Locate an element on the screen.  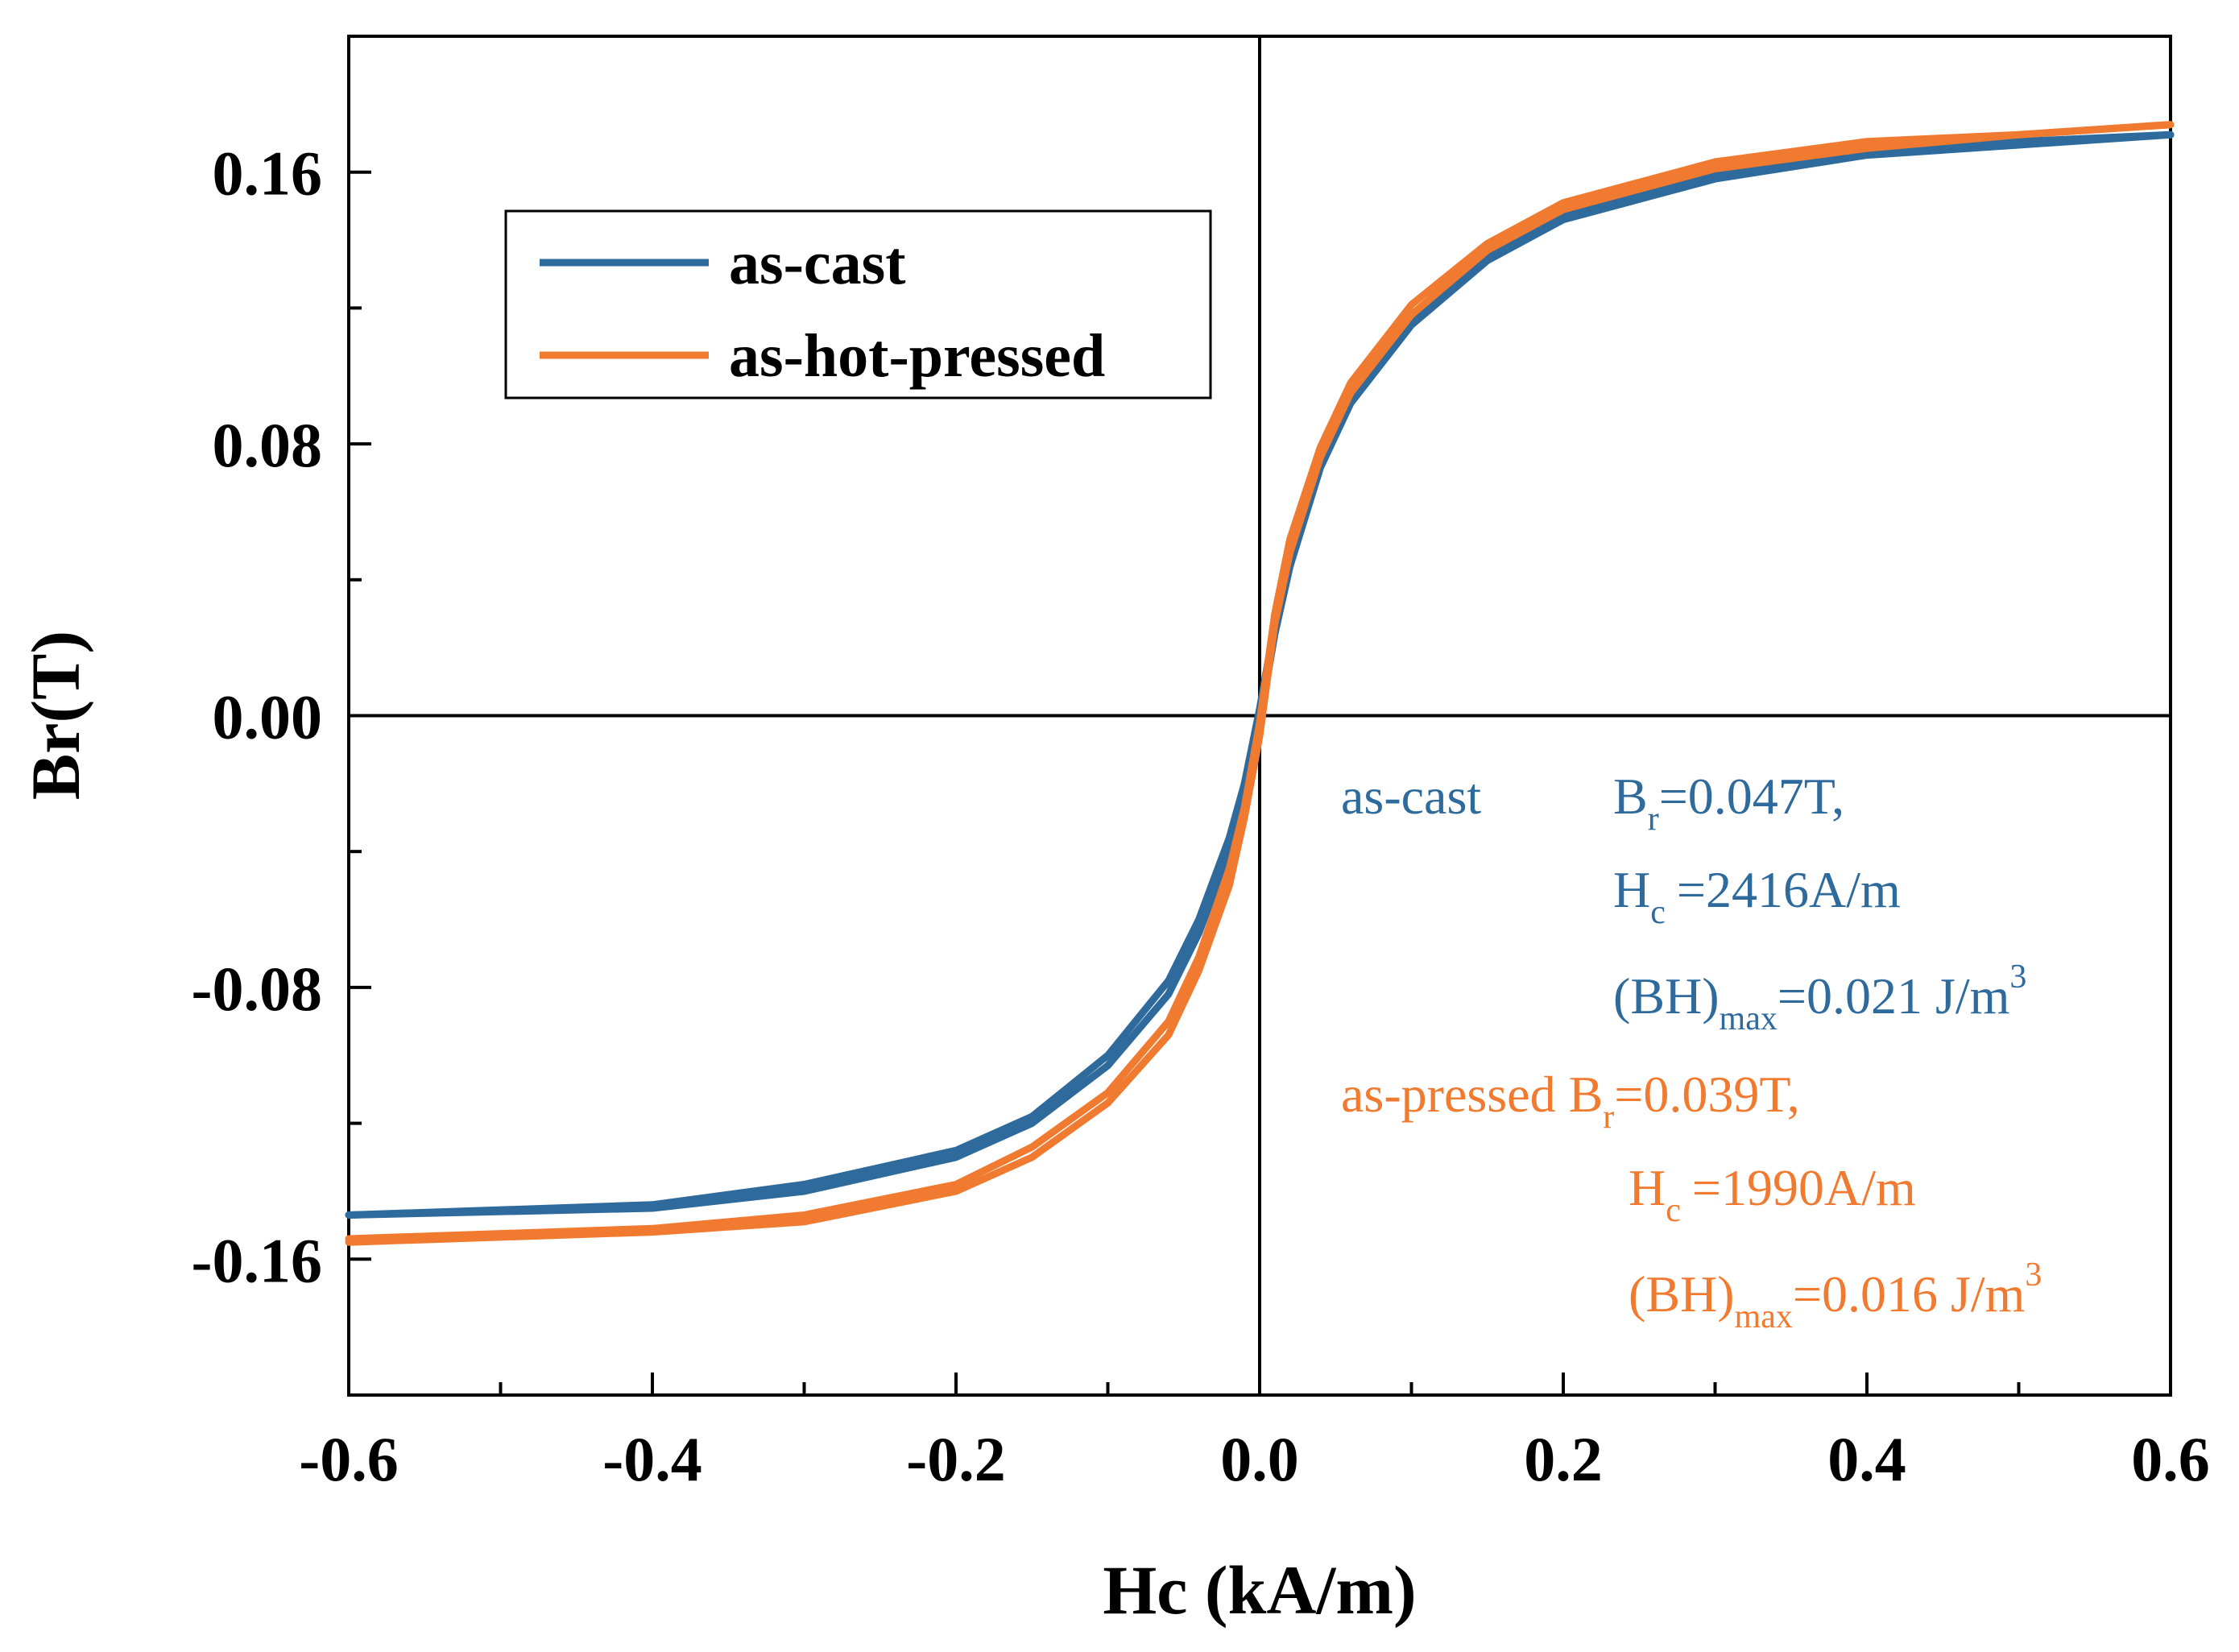
x-tick-label: 0.6 is located at coordinates (2171, 1459).